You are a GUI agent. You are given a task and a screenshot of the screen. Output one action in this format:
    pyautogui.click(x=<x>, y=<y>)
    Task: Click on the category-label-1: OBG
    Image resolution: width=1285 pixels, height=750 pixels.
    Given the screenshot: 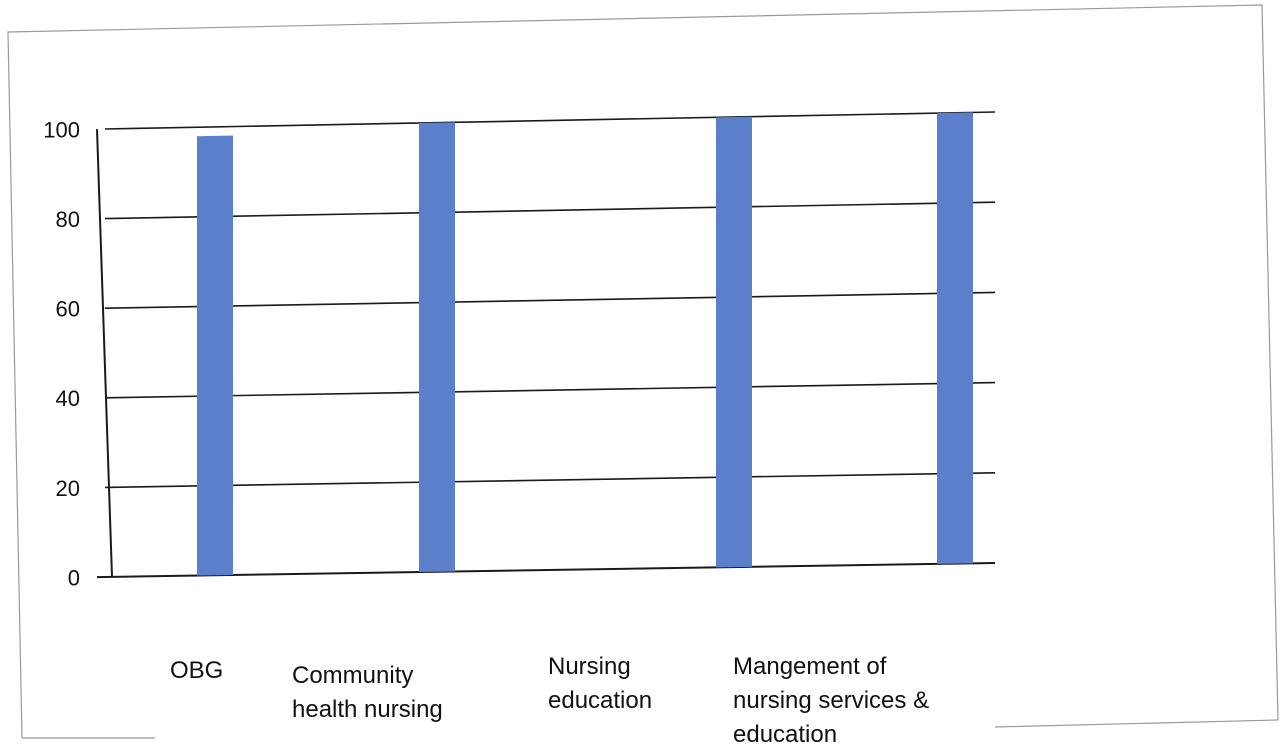 What is the action you would take?
    pyautogui.click(x=196, y=670)
    